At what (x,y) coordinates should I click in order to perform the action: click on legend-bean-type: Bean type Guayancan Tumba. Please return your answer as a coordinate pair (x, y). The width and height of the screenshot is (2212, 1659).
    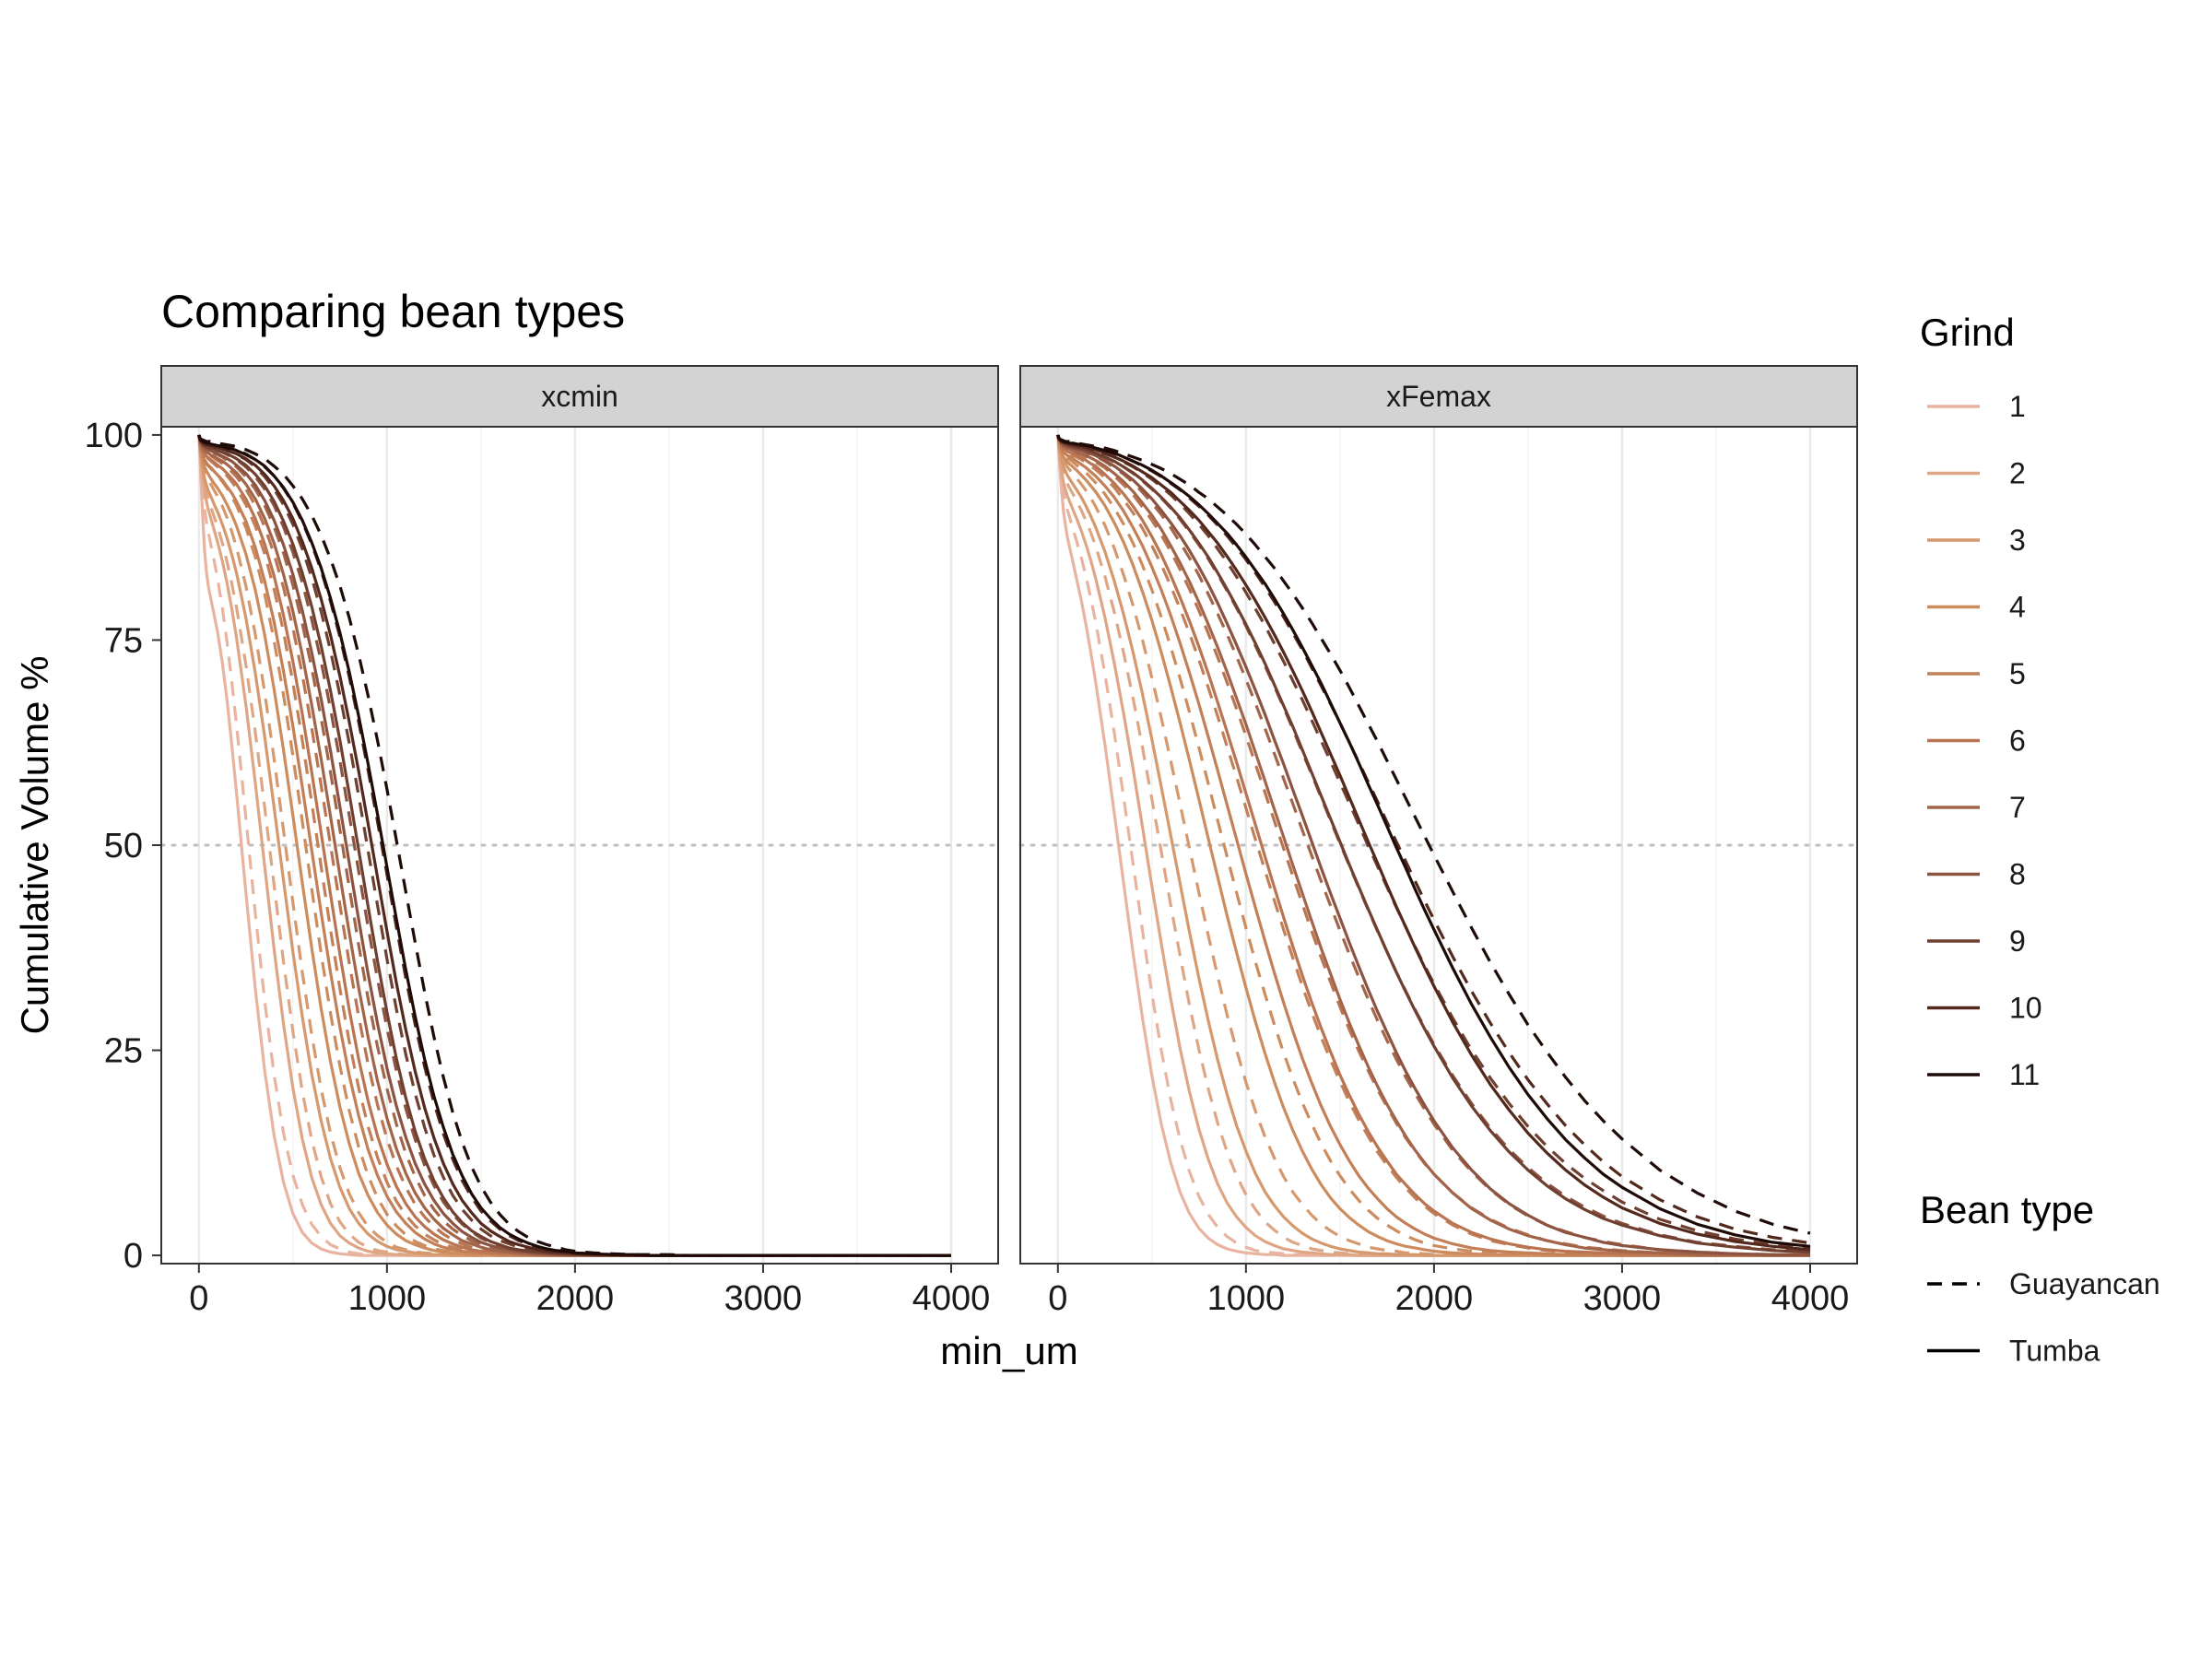
    Looking at the image, I should click on (2040, 1278).